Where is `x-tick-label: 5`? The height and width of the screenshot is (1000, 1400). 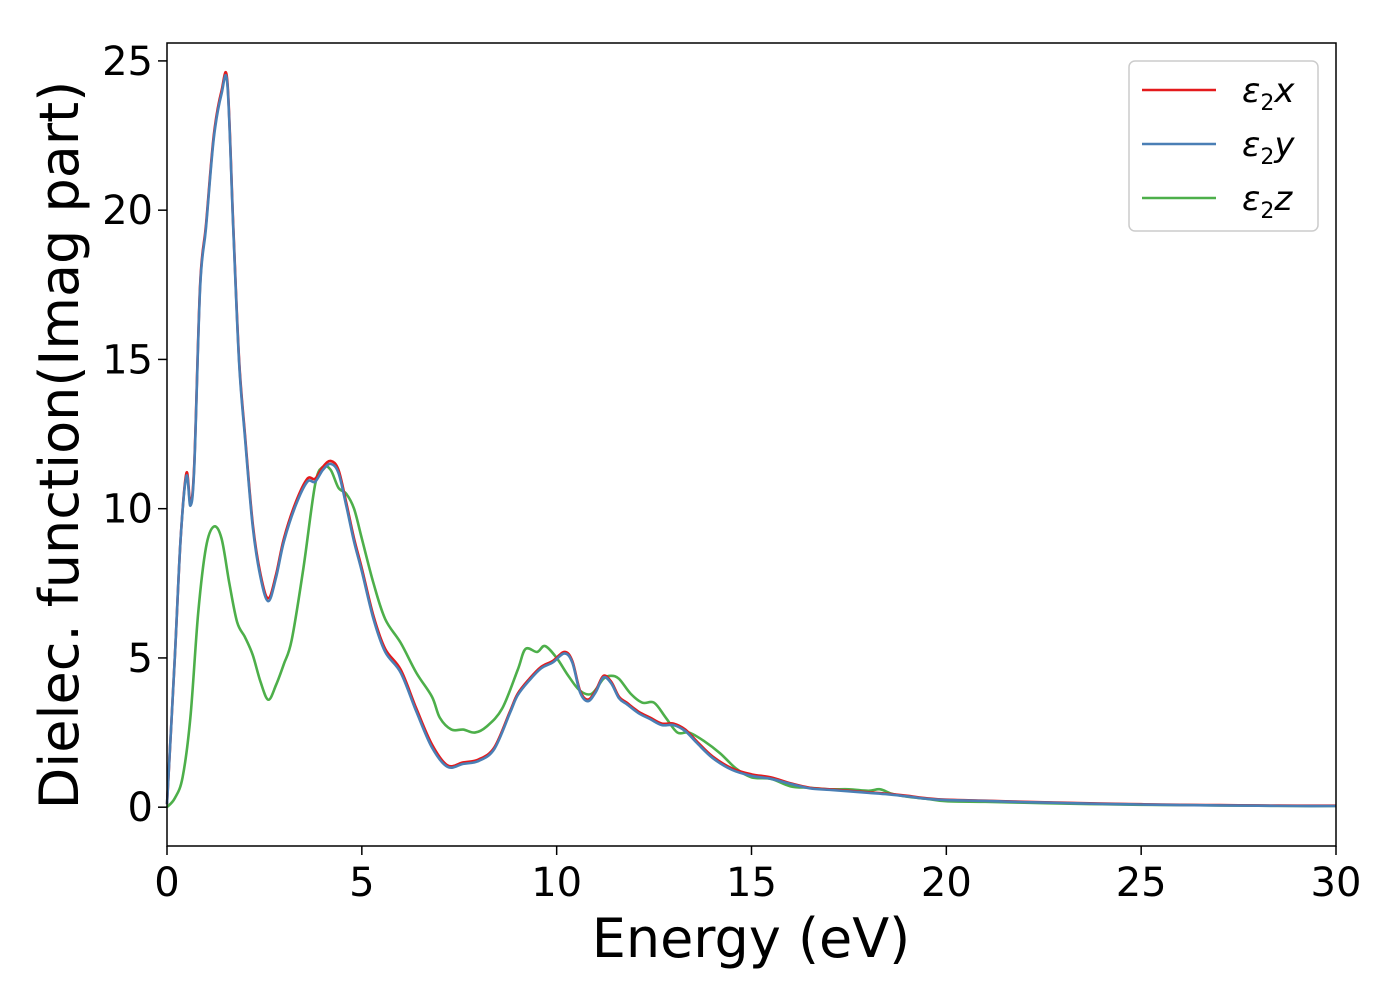
x-tick-label: 5 is located at coordinates (361, 883).